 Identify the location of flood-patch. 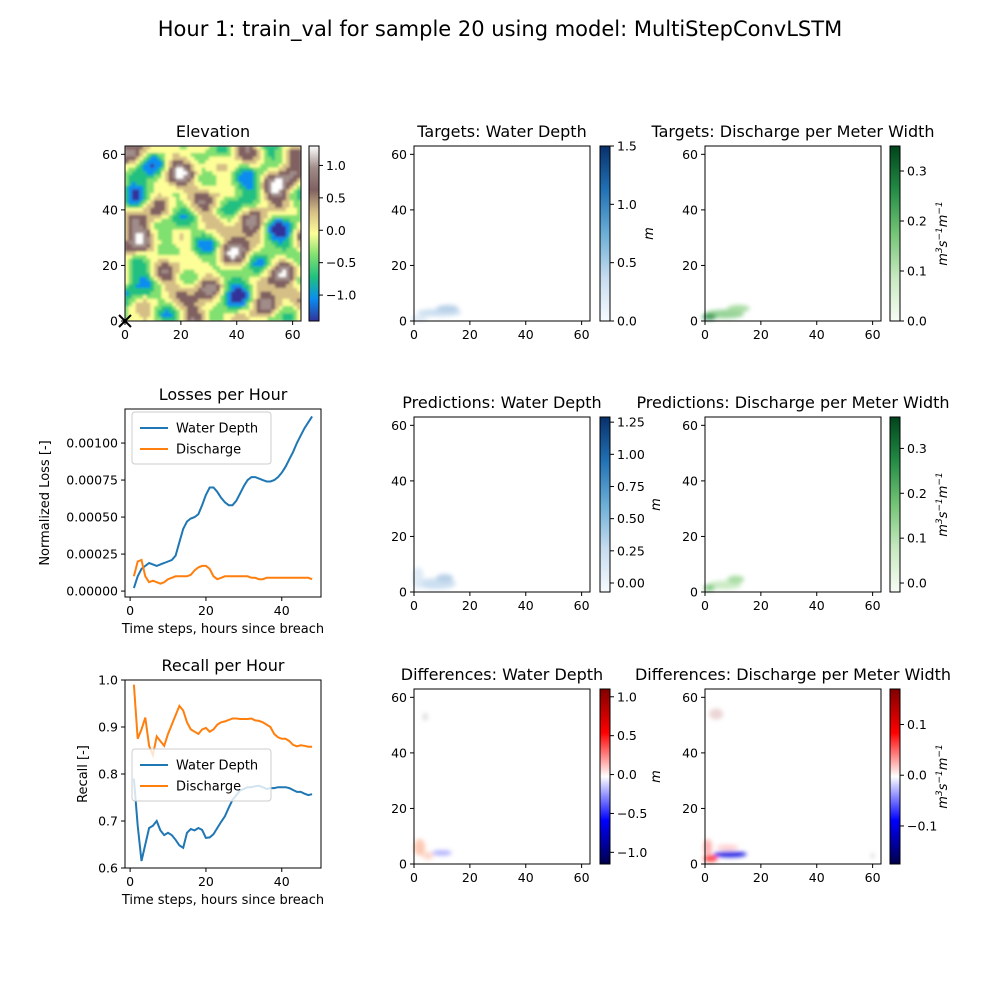
(447, 308).